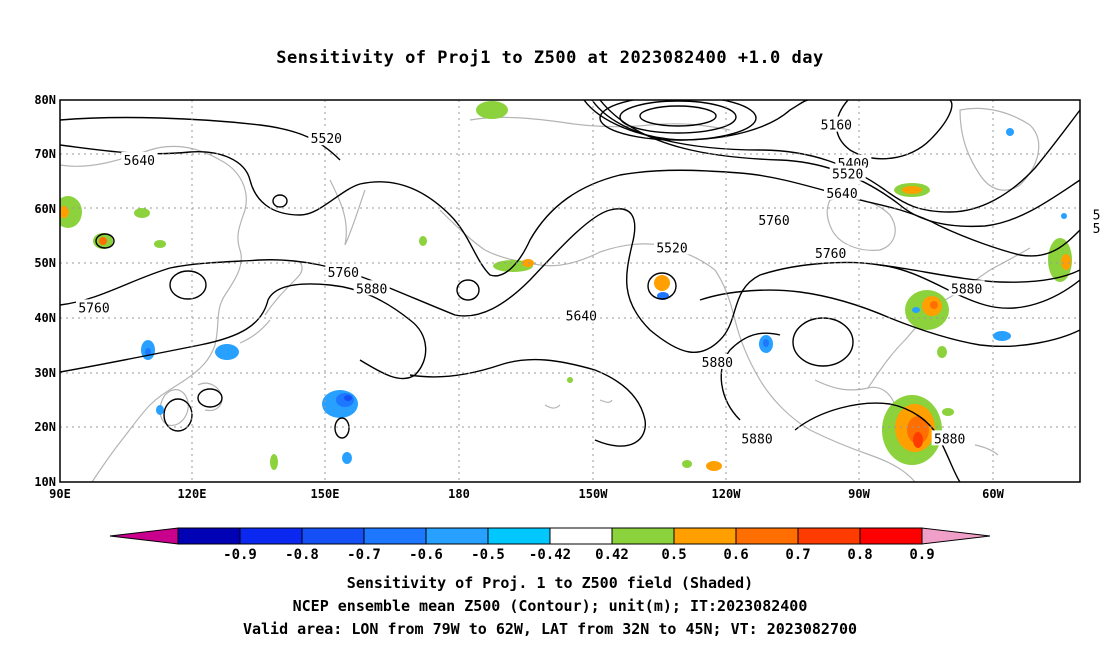 This screenshot has height=650, width=1100. Describe the element at coordinates (45, 482) in the screenshot. I see `lat-label: 10N` at that location.